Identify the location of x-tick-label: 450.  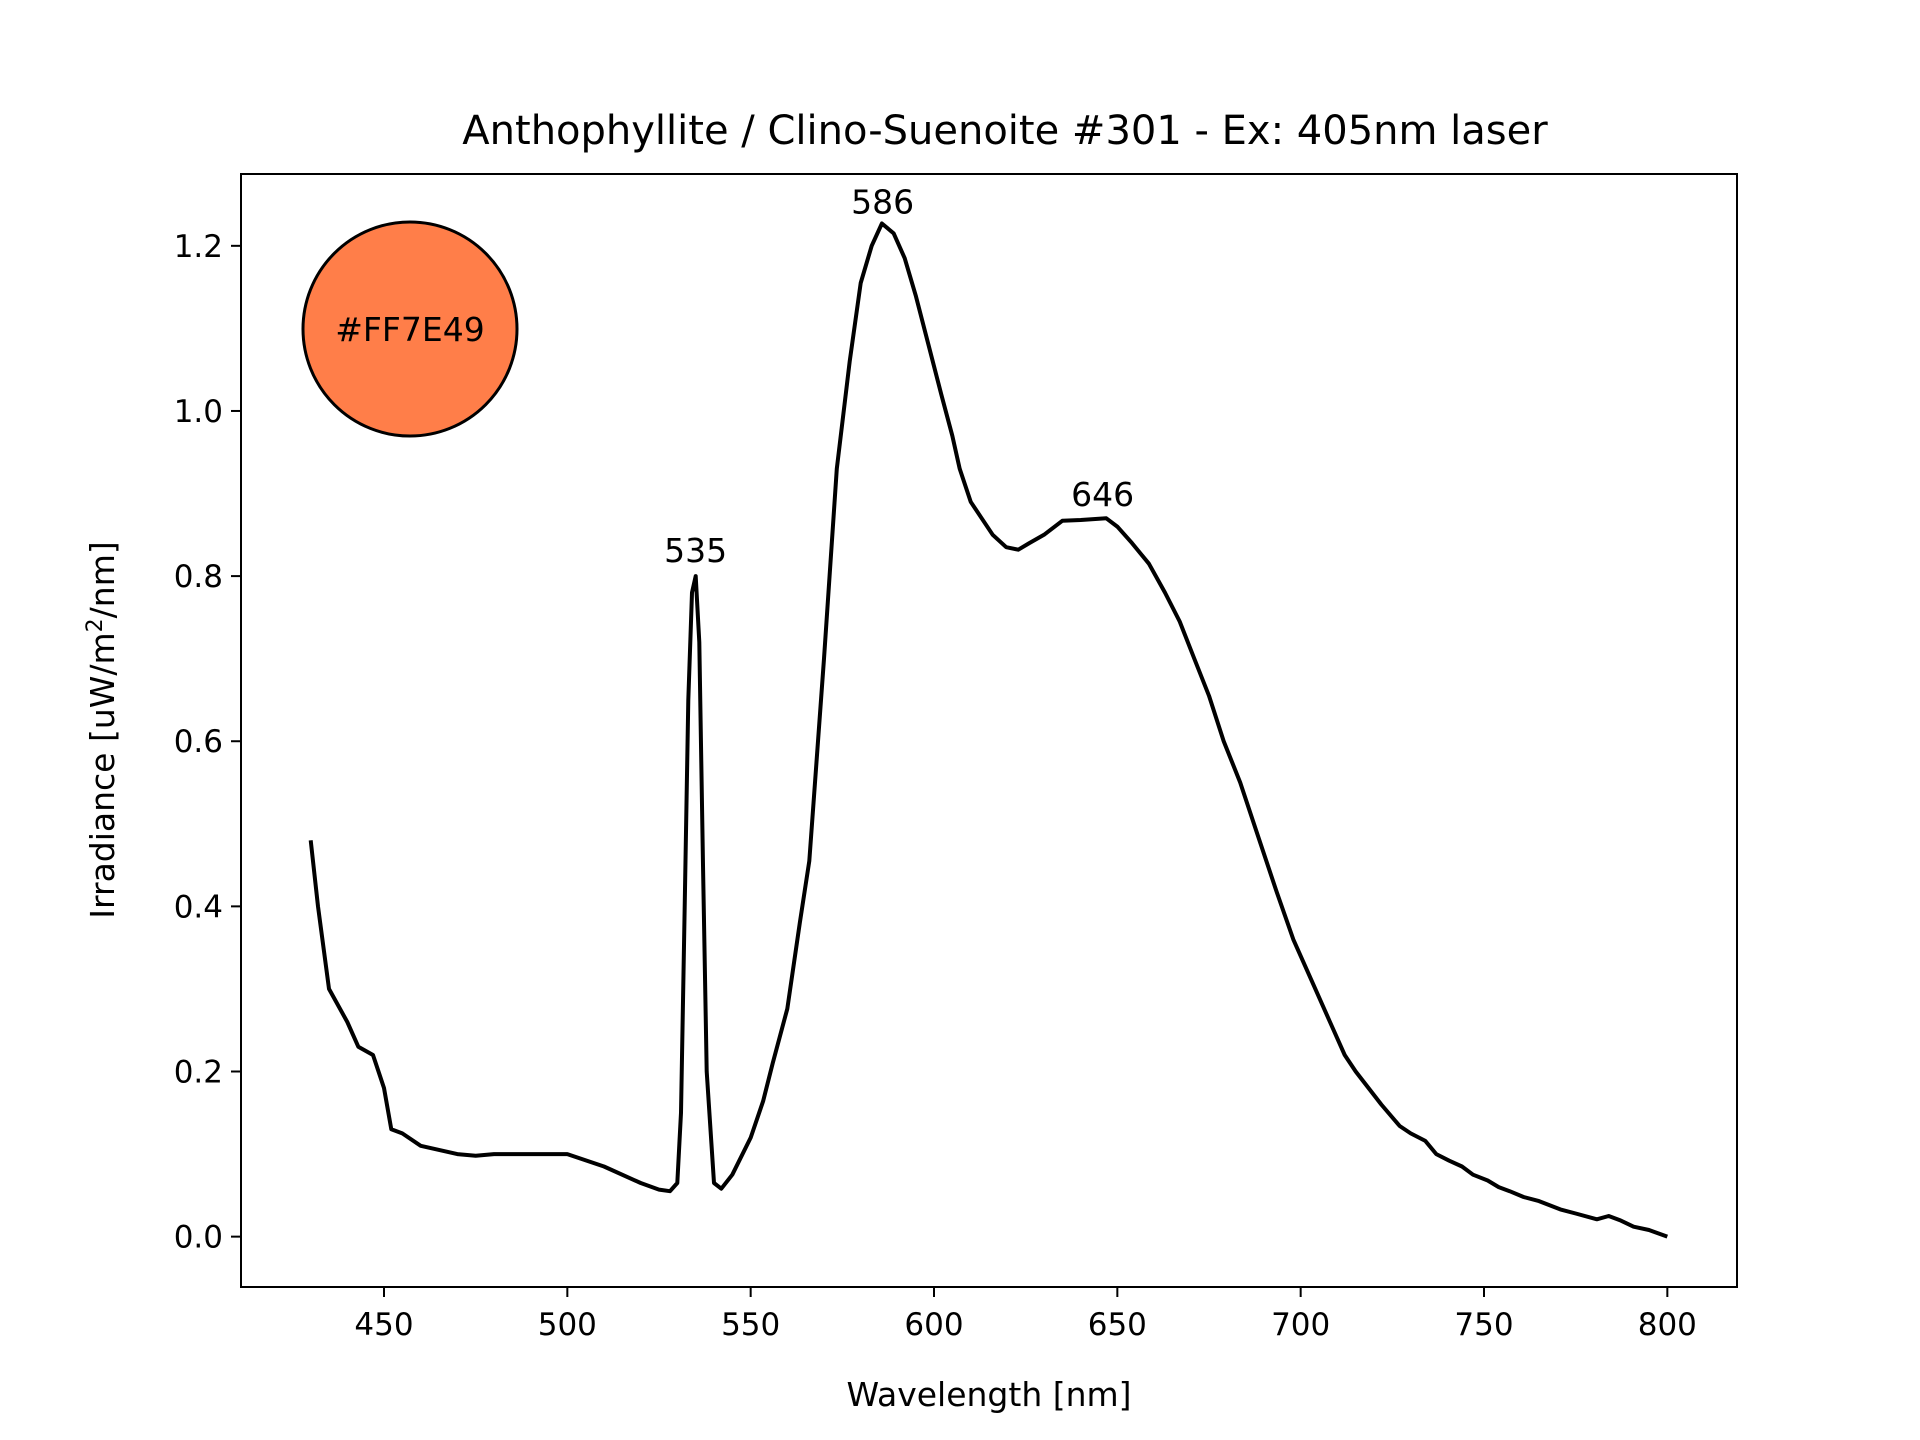
(383, 1325).